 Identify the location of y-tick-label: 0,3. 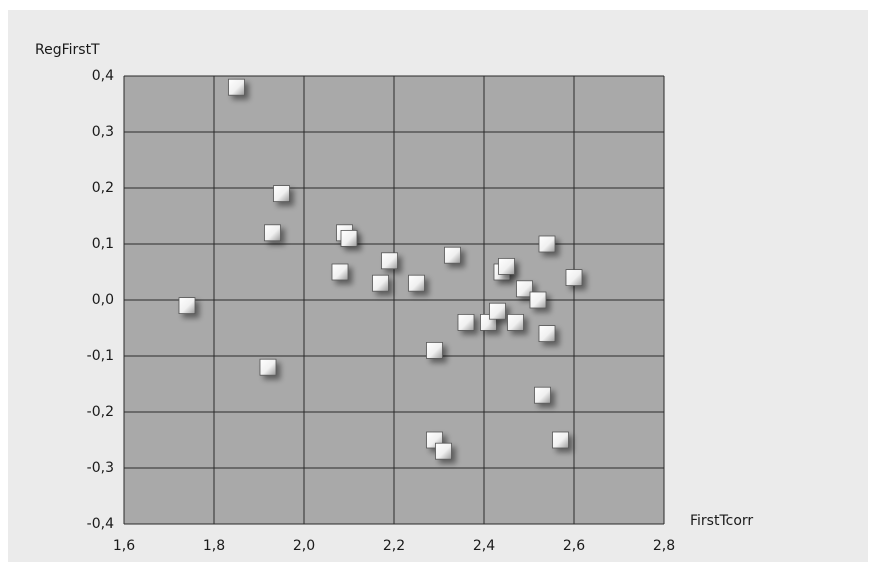
(103, 132).